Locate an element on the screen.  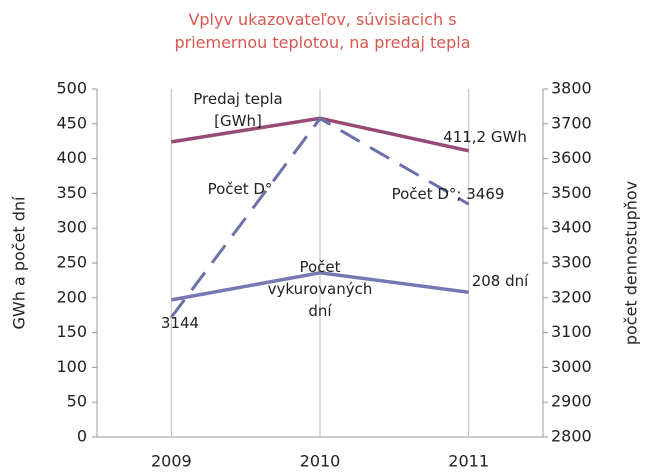
data-label: 411,2 GWh is located at coordinates (485, 137).